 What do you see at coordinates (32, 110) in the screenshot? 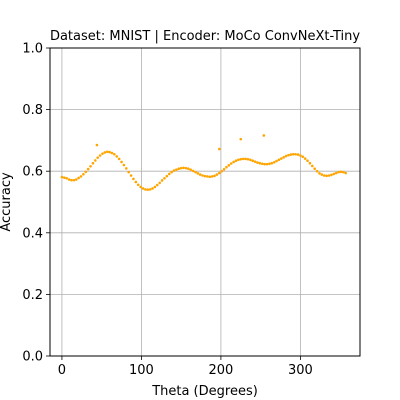
I see `y-tick-label: 0.8` at bounding box center [32, 110].